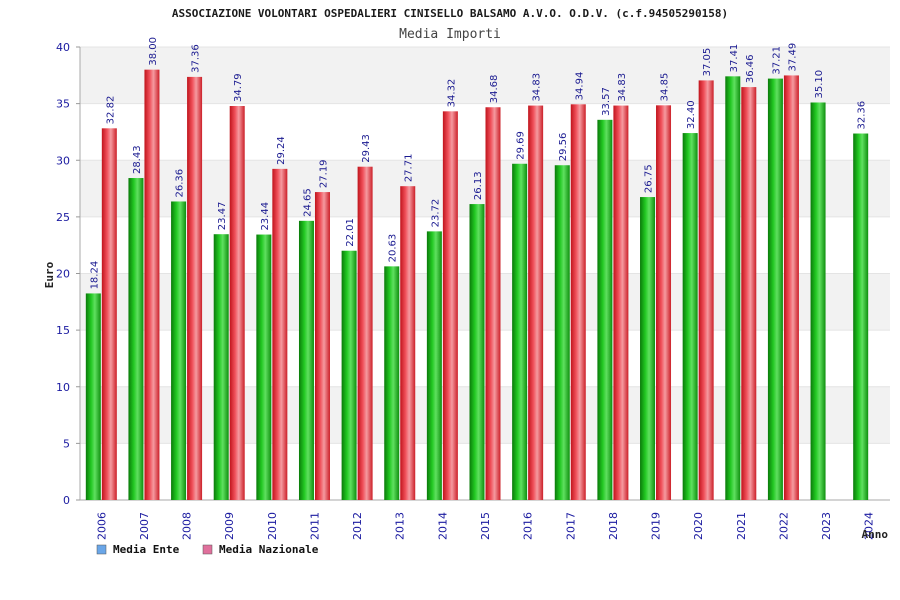 The height and width of the screenshot is (600, 900). I want to click on x-tick-label-2023: 2023, so click(826, 526).